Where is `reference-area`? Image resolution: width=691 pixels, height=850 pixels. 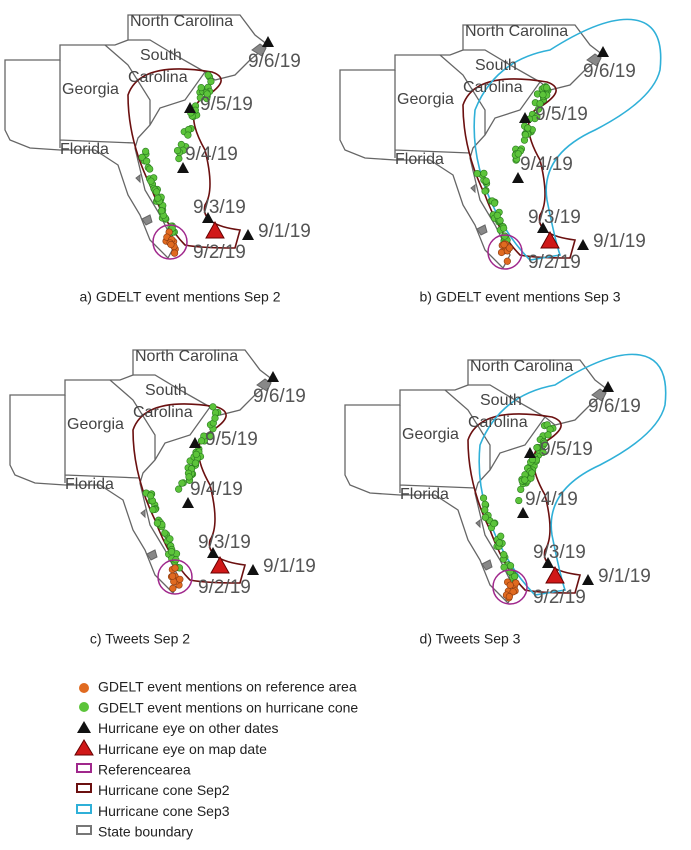 reference-area is located at coordinates (175, 577).